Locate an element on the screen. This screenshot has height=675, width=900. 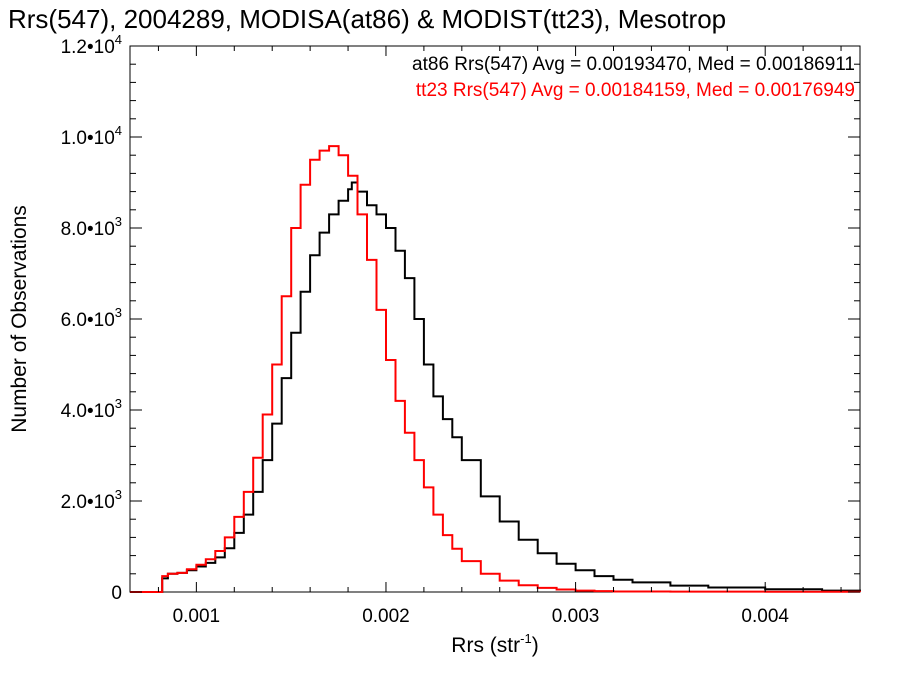
x-axis-label-end: ) is located at coordinates (535, 645).